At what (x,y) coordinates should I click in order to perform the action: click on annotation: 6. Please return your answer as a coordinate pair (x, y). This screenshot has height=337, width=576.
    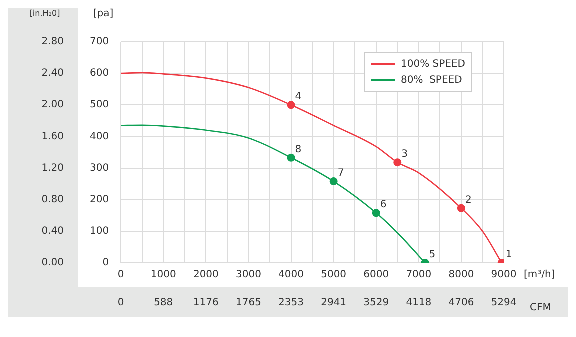
    Looking at the image, I should click on (383, 205).